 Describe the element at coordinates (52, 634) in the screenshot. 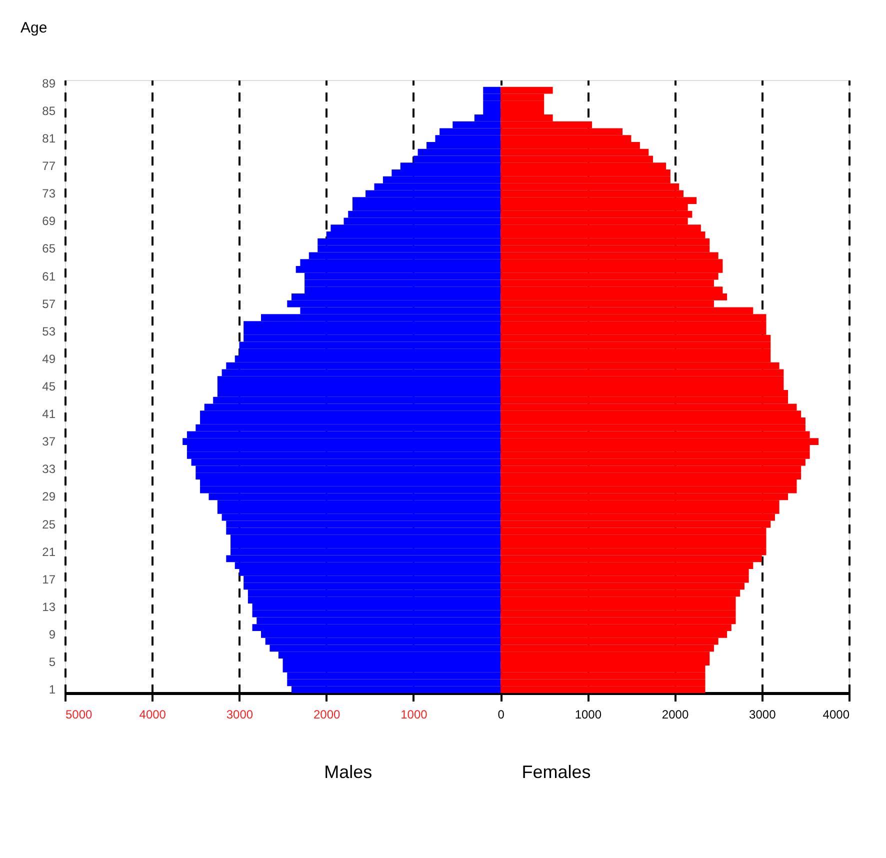

I see `y-tick-label: 9` at that location.